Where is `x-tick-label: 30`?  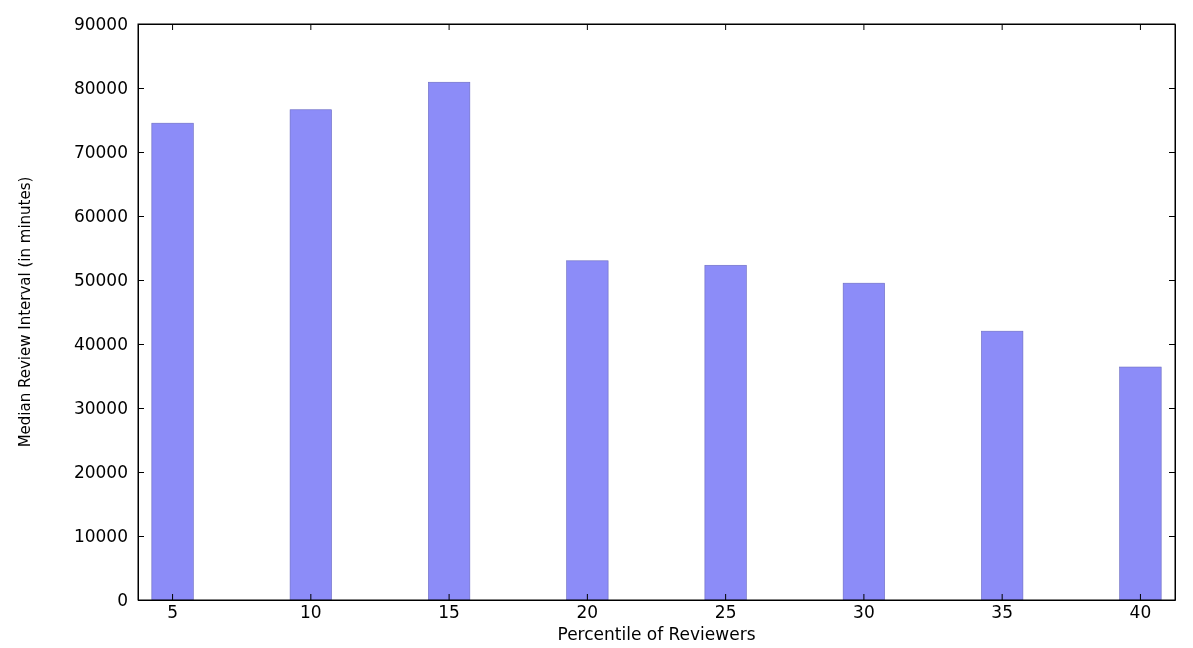 x-tick-label: 30 is located at coordinates (864, 612).